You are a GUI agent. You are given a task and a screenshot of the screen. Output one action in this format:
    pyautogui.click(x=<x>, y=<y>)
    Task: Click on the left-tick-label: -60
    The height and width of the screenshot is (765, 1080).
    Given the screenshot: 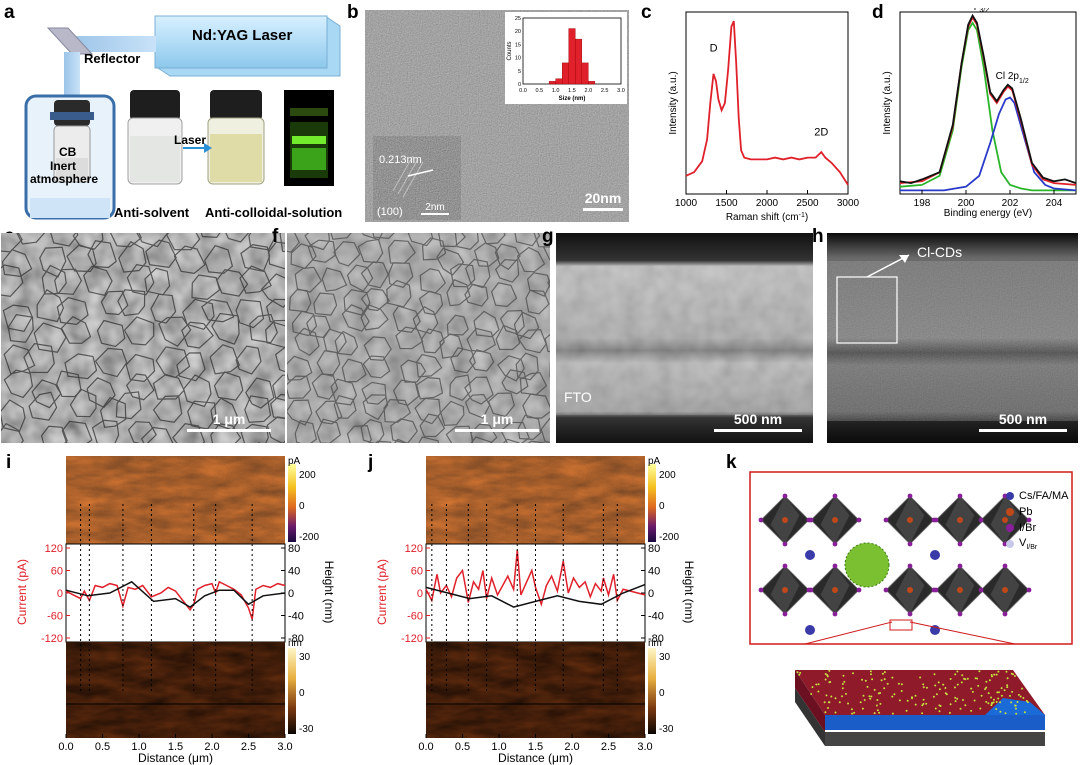 What is the action you would take?
    pyautogui.click(x=55, y=617)
    